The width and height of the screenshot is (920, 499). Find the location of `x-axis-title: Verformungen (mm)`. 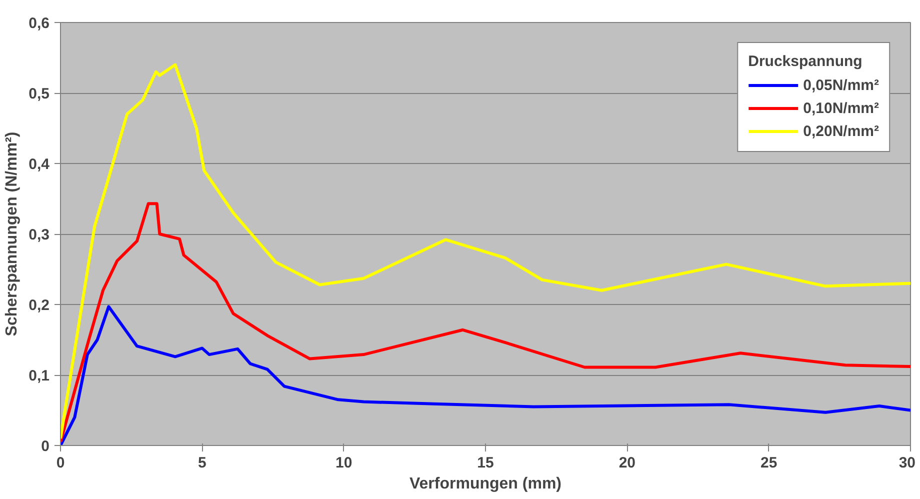

x-axis-title: Verformungen (mm) is located at coordinates (485, 484).